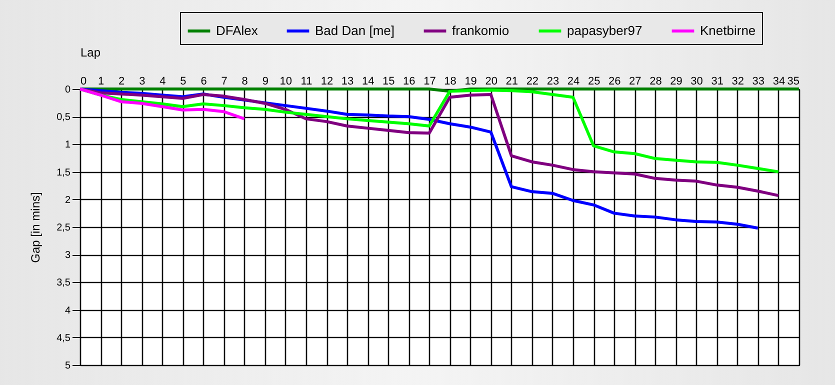 The image size is (835, 385). Describe the element at coordinates (224, 82) in the screenshot. I see `x-tick-label: 7` at that location.